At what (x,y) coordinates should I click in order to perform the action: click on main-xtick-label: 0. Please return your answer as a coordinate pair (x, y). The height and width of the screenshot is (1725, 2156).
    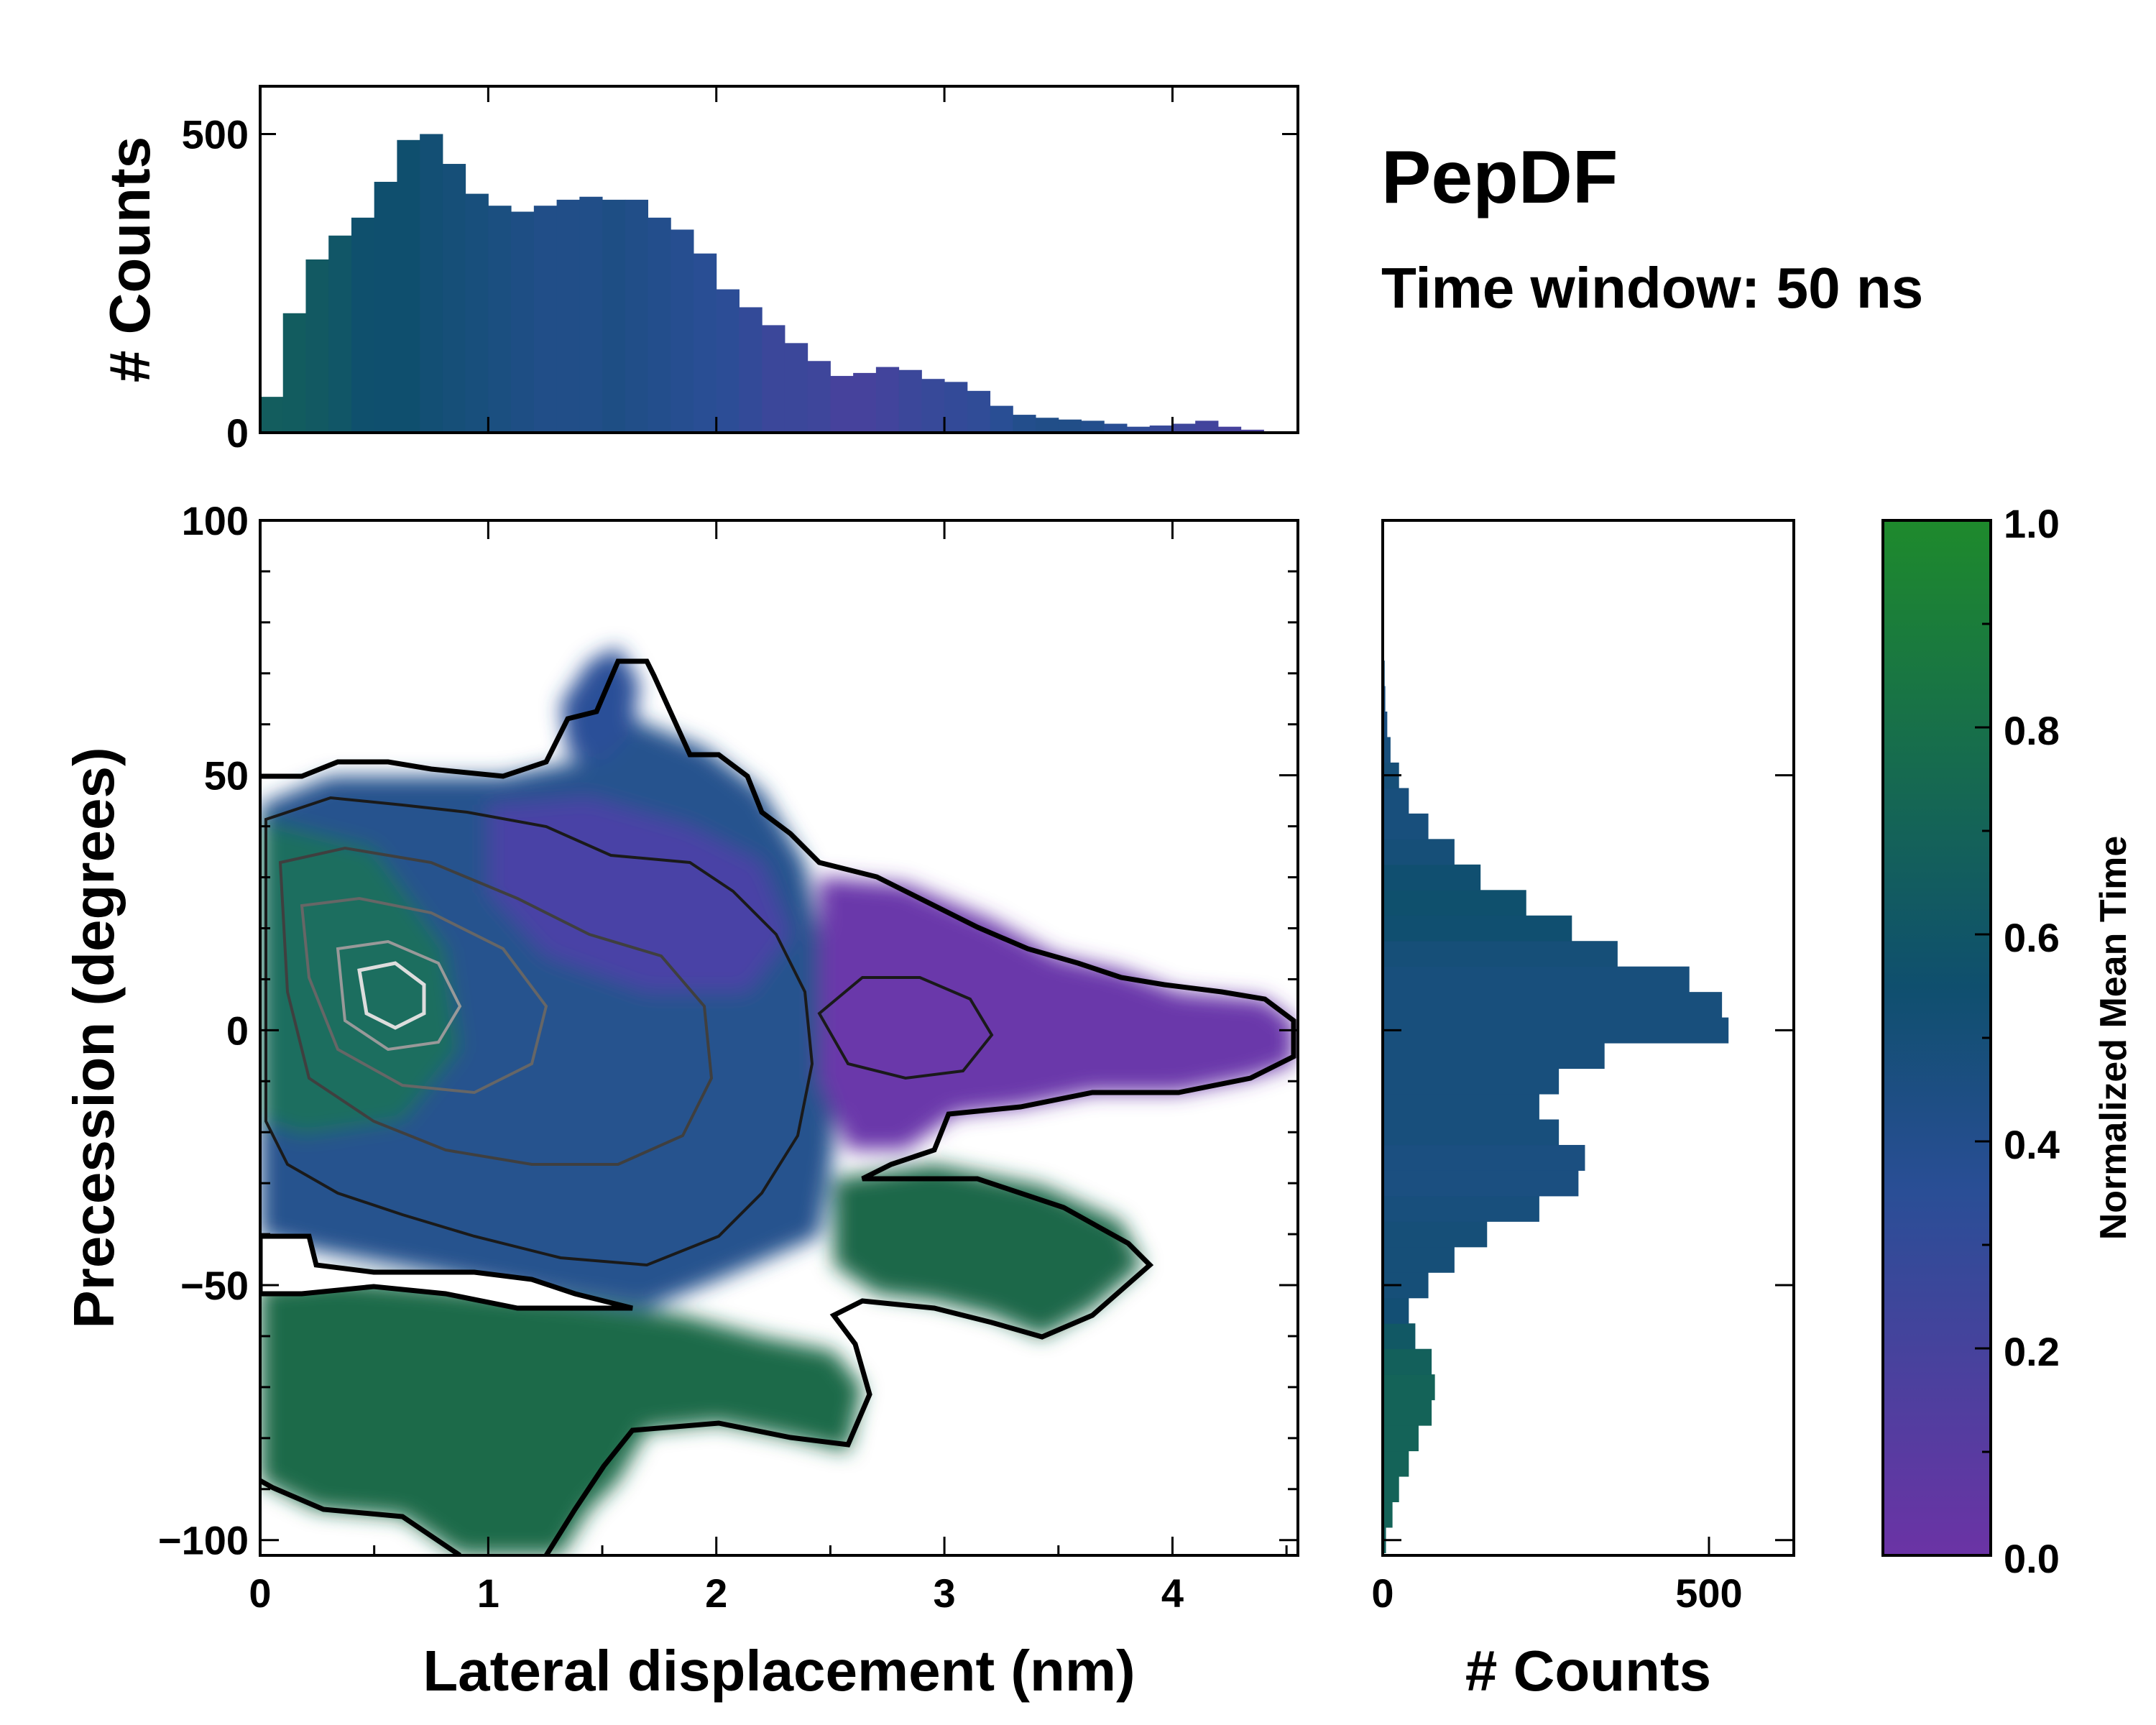
    Looking at the image, I should click on (260, 1593).